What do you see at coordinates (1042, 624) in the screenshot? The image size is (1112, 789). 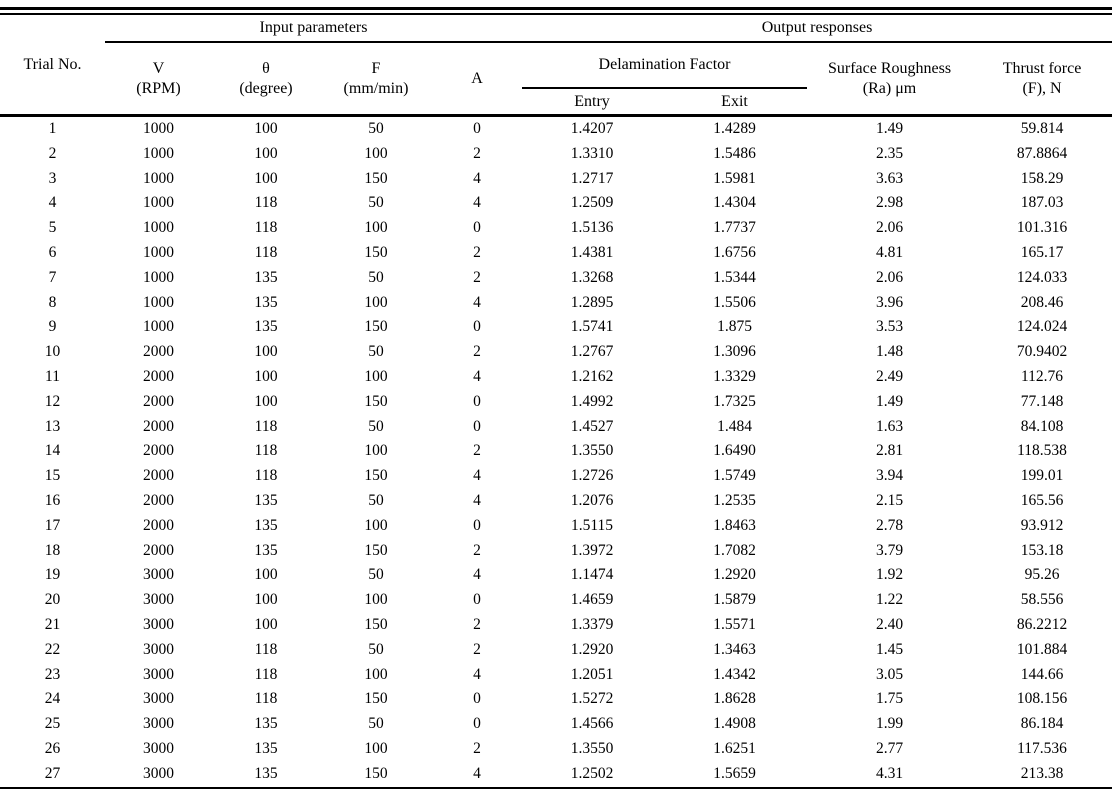 I see `cell: 86.2212` at bounding box center [1042, 624].